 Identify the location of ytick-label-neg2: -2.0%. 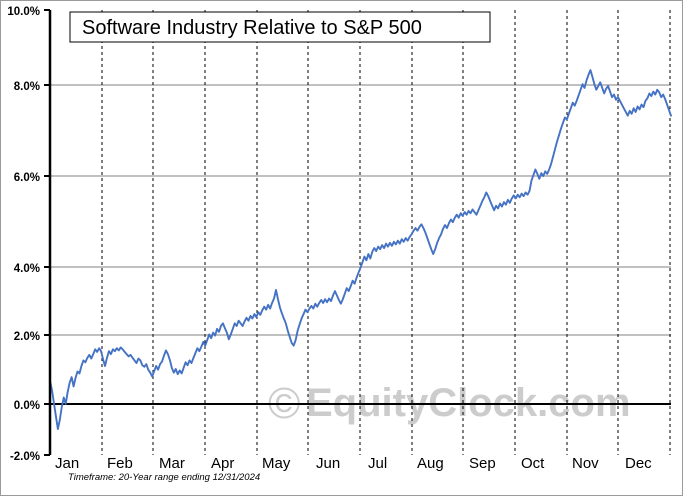
(25, 457).